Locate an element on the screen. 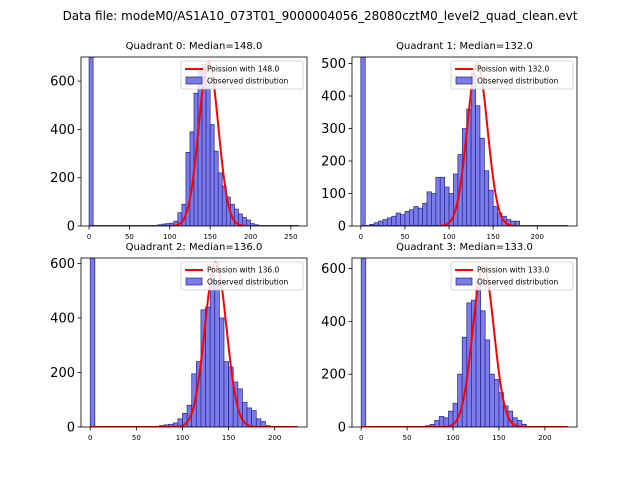  legend: Poission with 136.0 Observed distribution is located at coordinates (242, 276).